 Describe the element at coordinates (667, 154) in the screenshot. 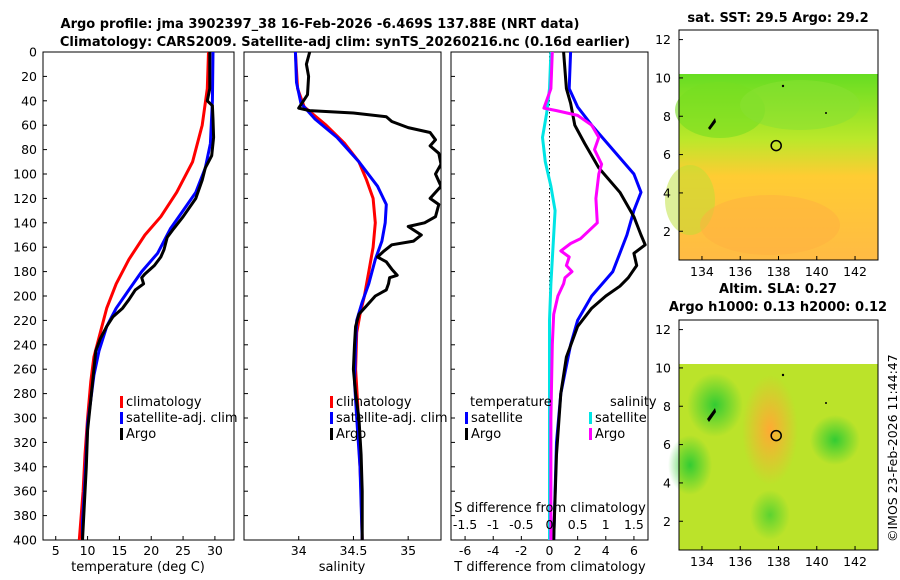

I see `map-y-tick-label: 6` at that location.